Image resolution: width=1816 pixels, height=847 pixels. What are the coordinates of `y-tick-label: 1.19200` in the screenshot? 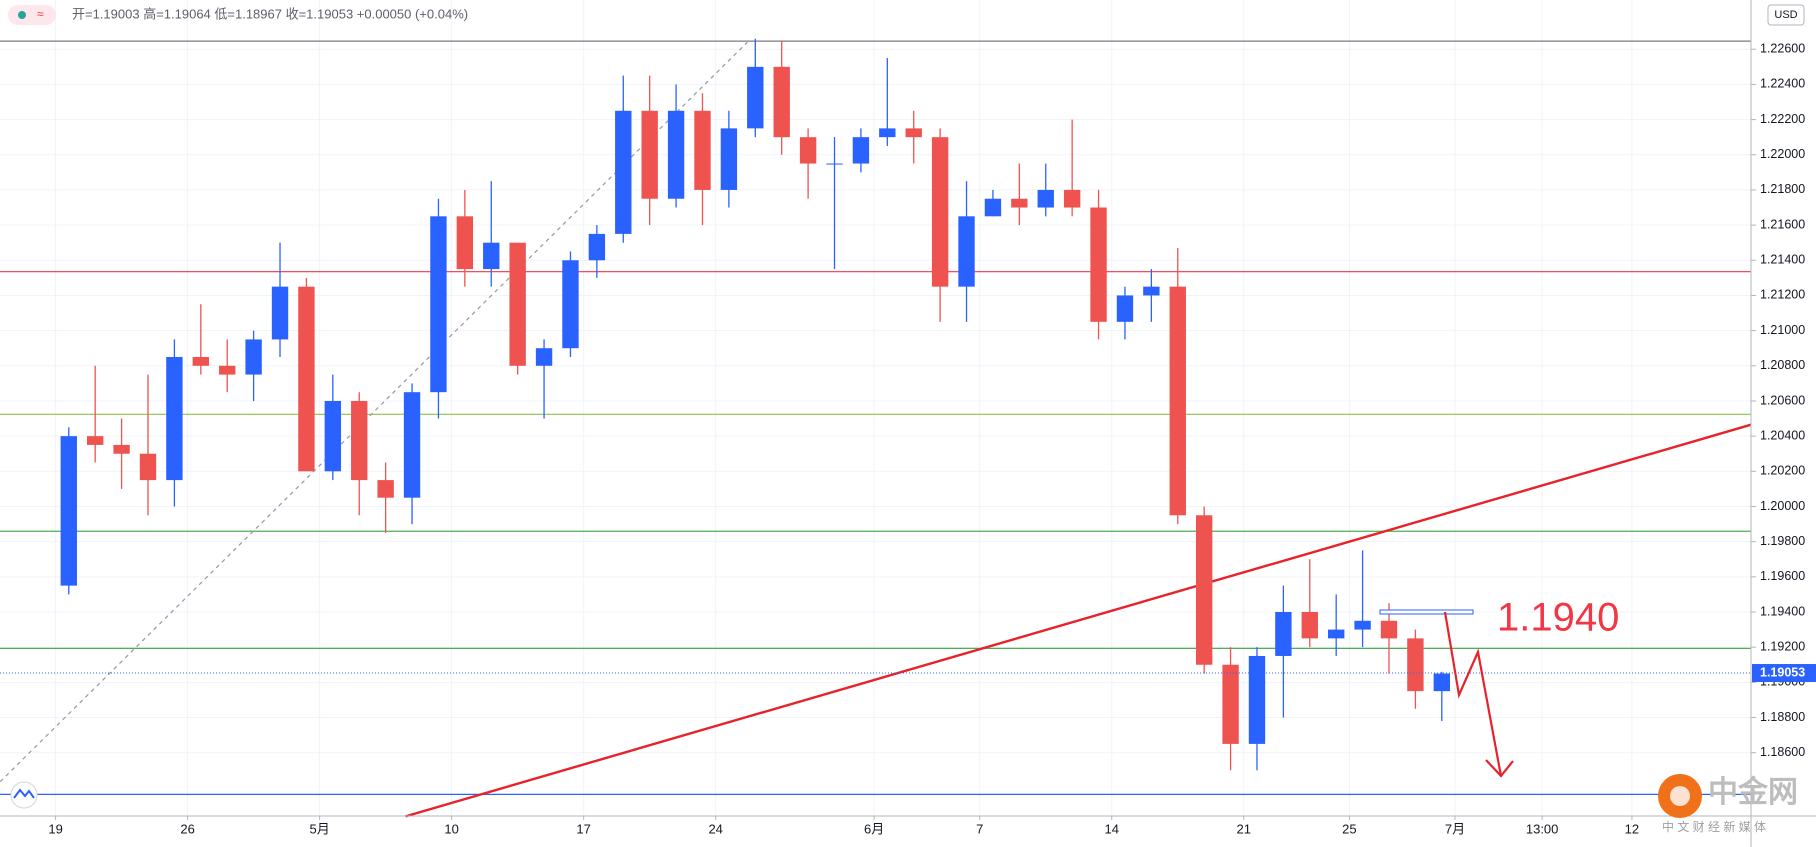 It's located at (1782, 646).